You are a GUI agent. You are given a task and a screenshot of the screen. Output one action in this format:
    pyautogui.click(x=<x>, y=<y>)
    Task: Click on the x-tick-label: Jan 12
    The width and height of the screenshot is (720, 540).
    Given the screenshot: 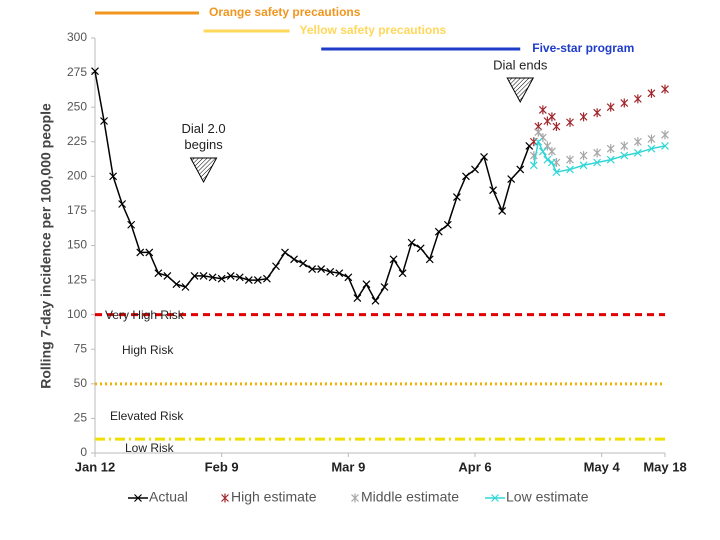 What is the action you would take?
    pyautogui.click(x=95, y=466)
    